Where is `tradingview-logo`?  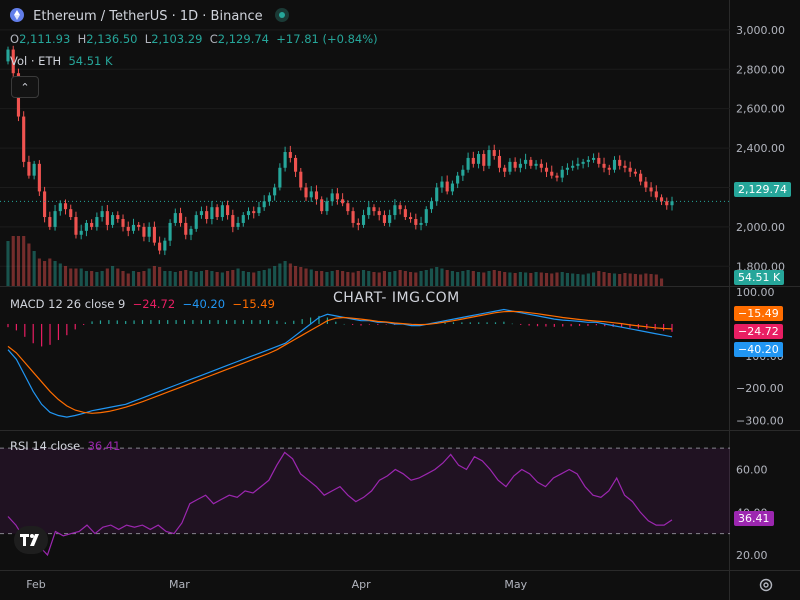
tradingview-logo is located at coordinates (31, 540).